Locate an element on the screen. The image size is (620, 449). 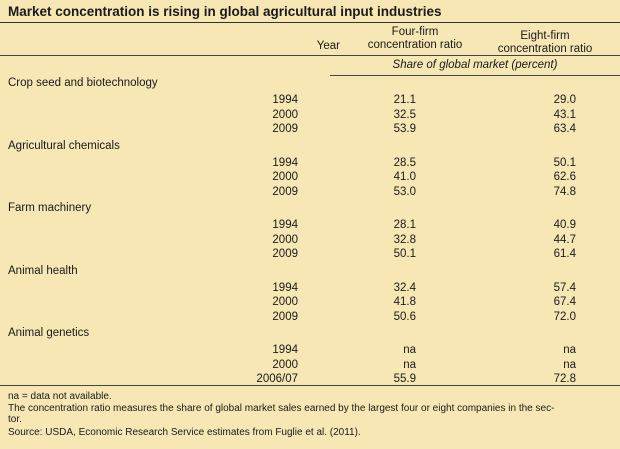
cell-four-firm: 50.6 is located at coordinates (404, 316).